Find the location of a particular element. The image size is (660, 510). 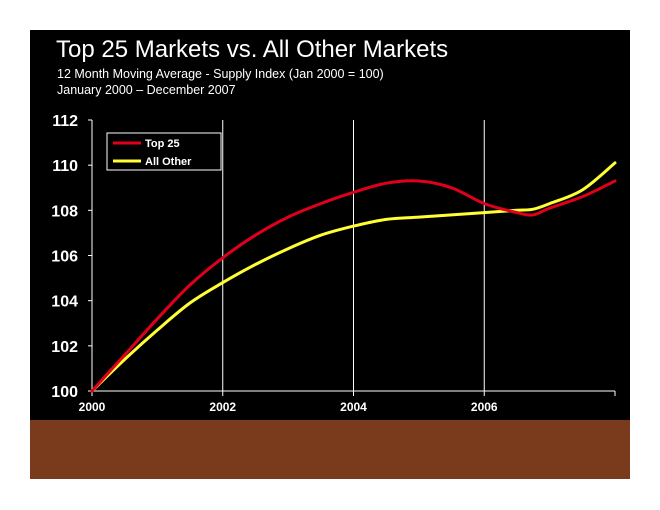

y-tick-labels: 100 102 104 106 108 110 112 is located at coordinates (71, 257).